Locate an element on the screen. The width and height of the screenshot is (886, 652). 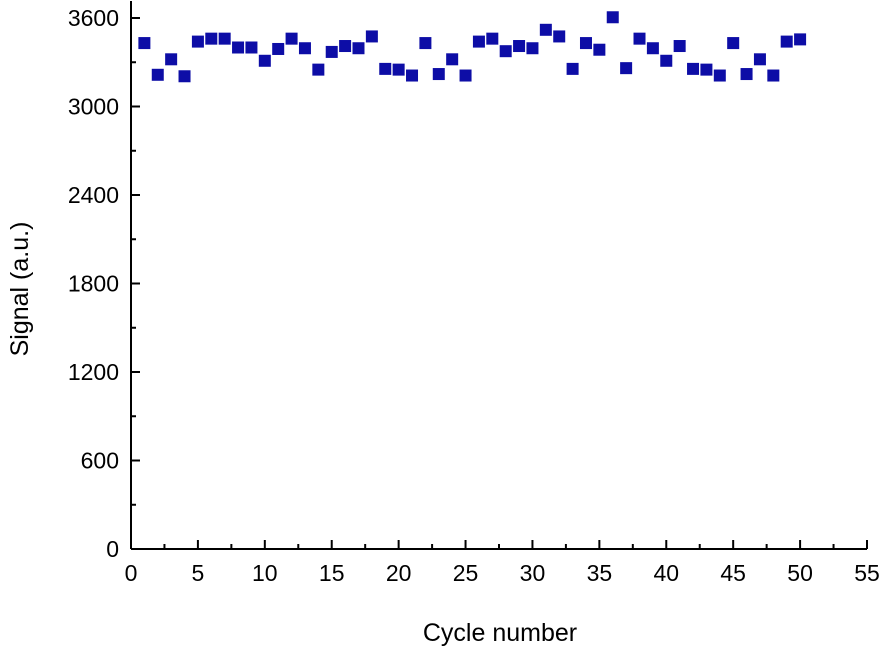
x-tick-label: 30 is located at coordinates (533, 573).